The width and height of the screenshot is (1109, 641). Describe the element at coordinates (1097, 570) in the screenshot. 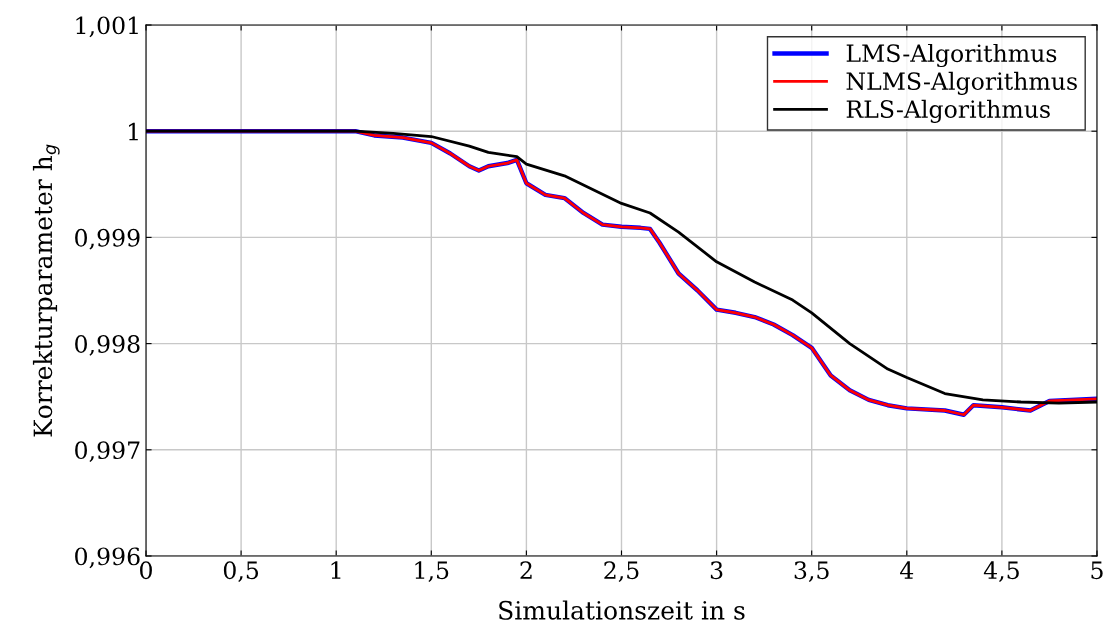

I see `x-tick-label: 5` at that location.